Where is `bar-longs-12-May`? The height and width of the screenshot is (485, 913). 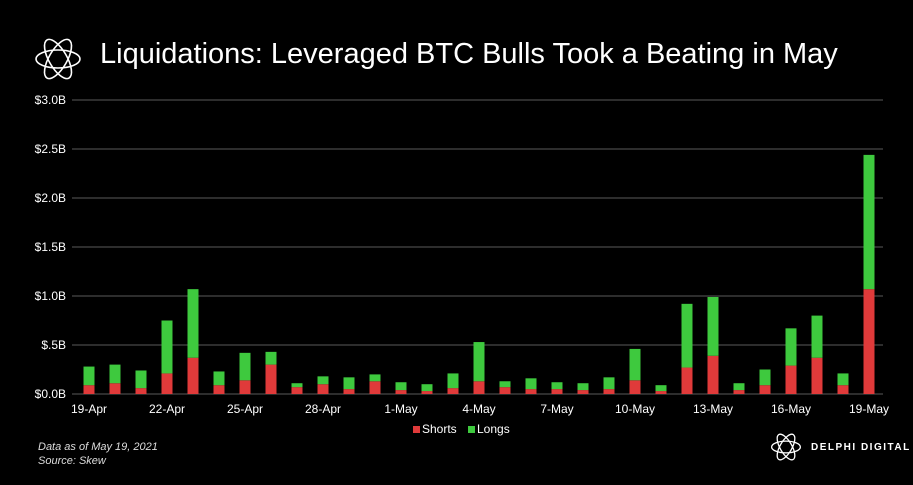
bar-longs-12-May is located at coordinates (687, 335).